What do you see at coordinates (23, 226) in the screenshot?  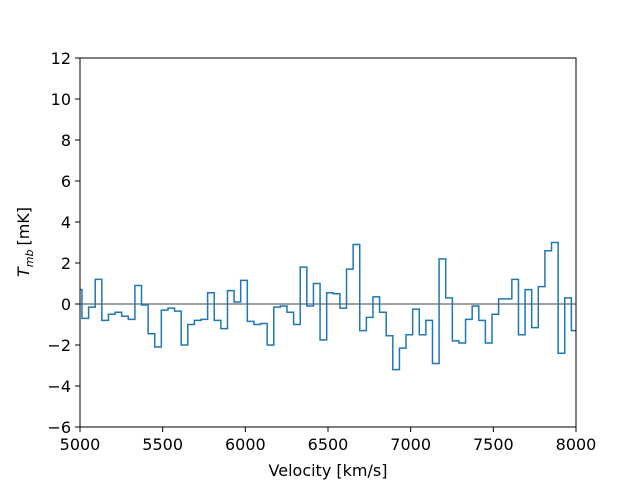 I see `y-label-unit: [mK]` at bounding box center [23, 226].